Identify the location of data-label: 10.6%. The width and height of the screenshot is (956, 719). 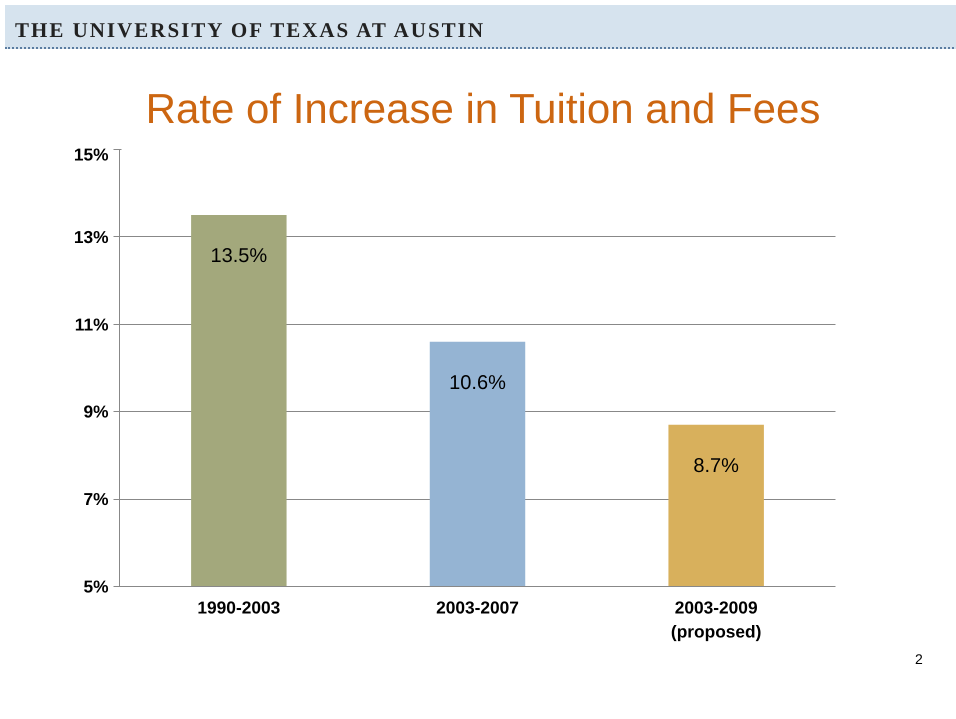
(477, 383).